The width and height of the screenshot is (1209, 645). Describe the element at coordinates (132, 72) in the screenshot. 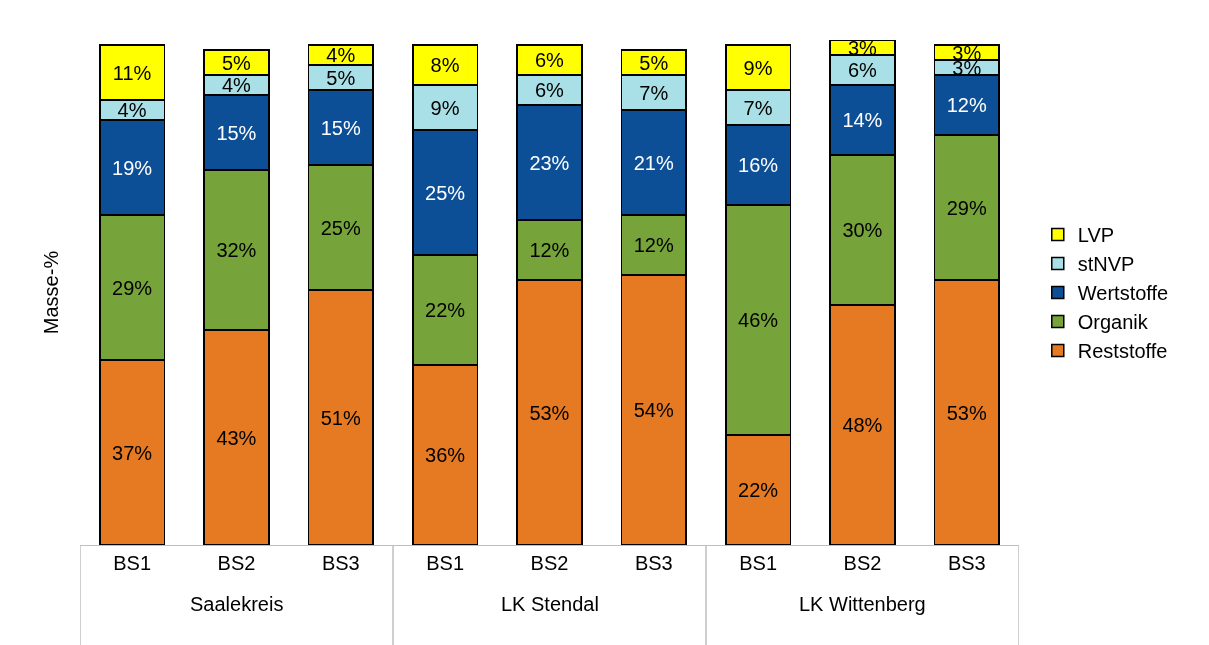

I see `data-label: 11%` at that location.